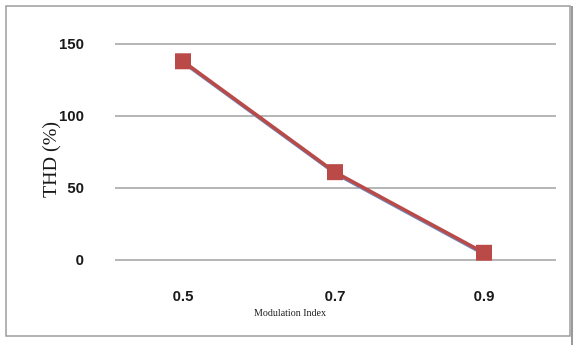 The image size is (587, 345). What do you see at coordinates (71, 152) in the screenshot?
I see `y-tick-labels: 0 50 100 150` at bounding box center [71, 152].